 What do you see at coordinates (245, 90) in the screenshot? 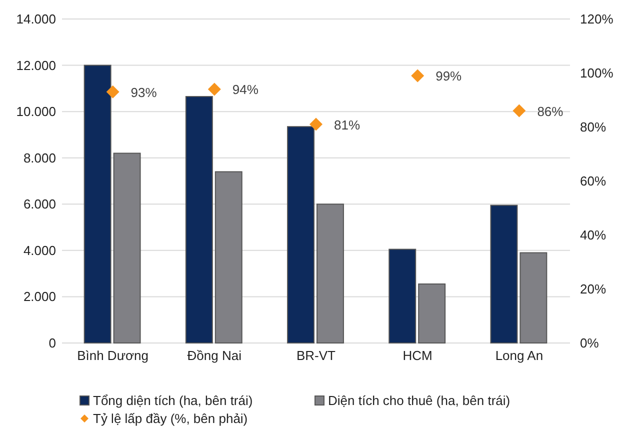
I see `data-label: 94%` at bounding box center [245, 90].